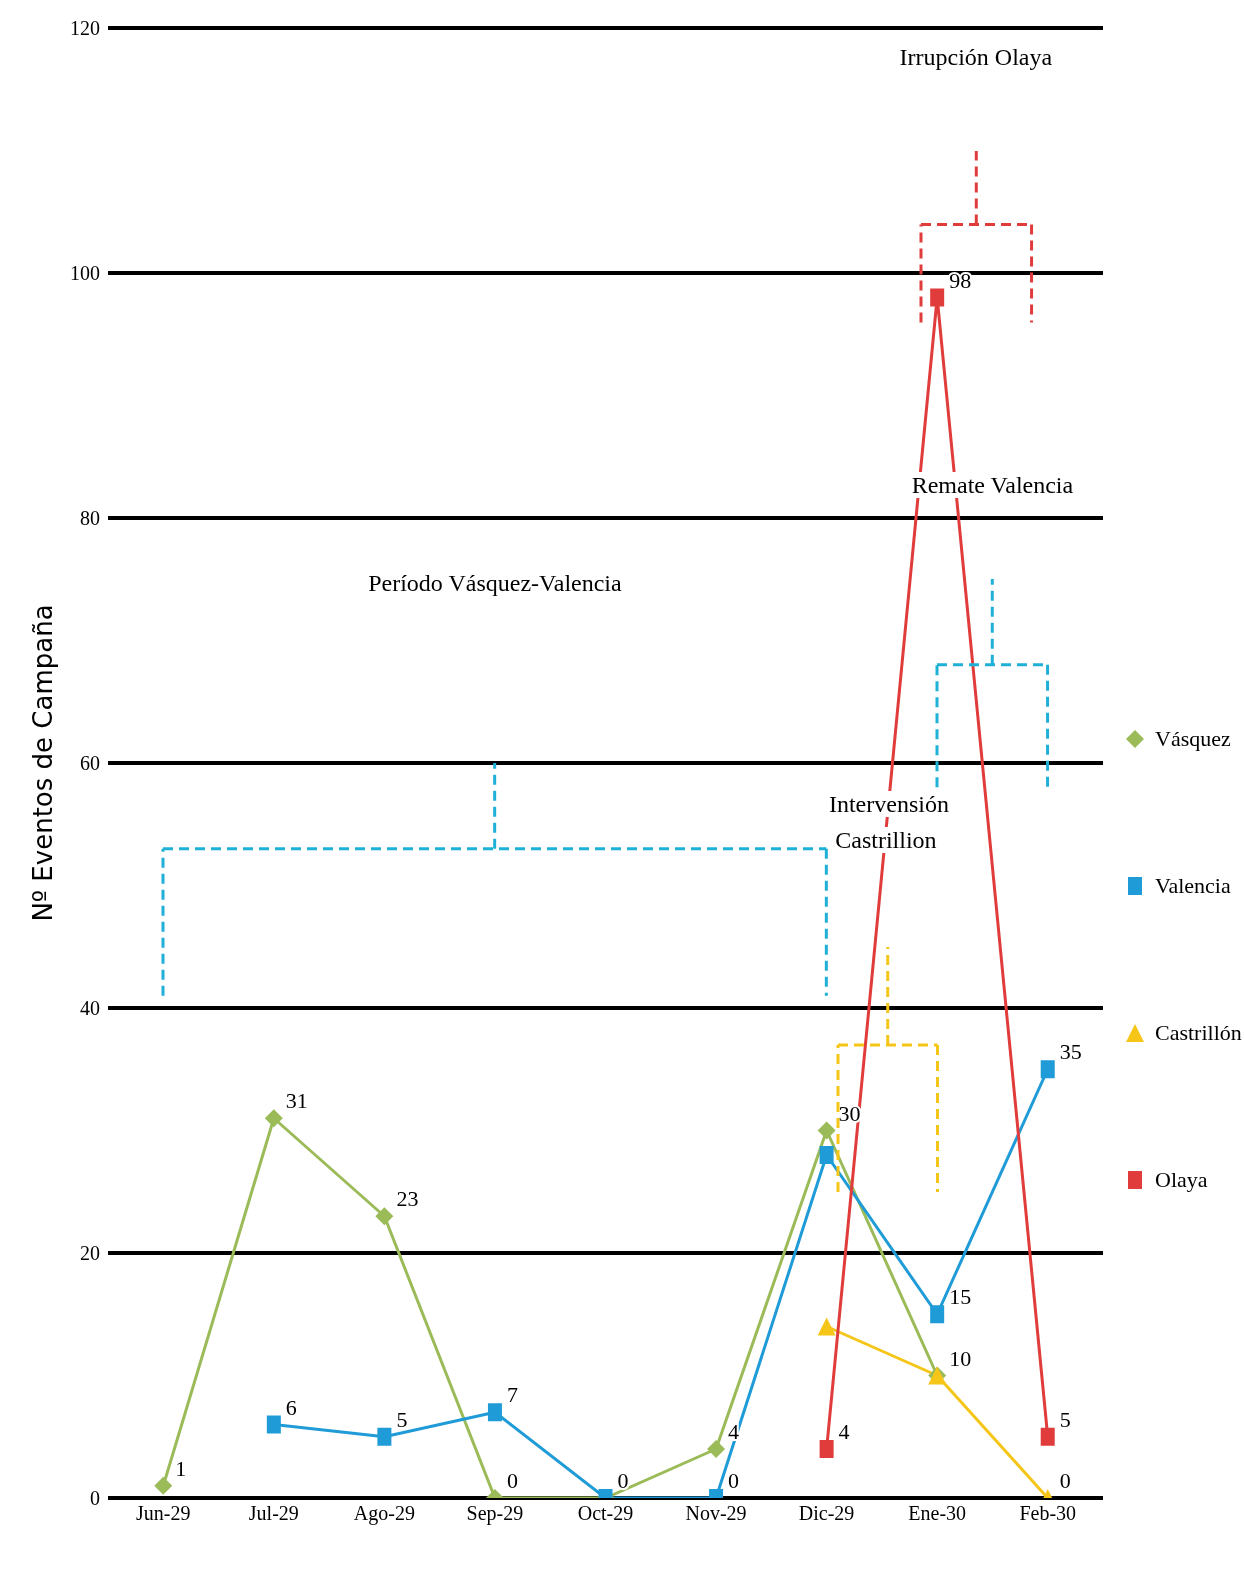 This screenshot has height=1591, width=1244. I want to click on legend-label: Vásquez, so click(1193, 738).